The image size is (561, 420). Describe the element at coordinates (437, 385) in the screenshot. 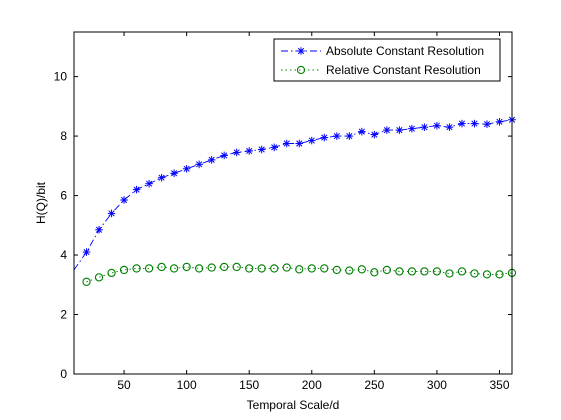

I see `x-tick-label: 300` at that location.